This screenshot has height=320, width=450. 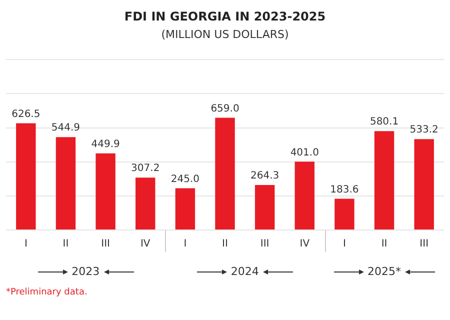 I want to click on data-label: 183.6, so click(x=344, y=190).